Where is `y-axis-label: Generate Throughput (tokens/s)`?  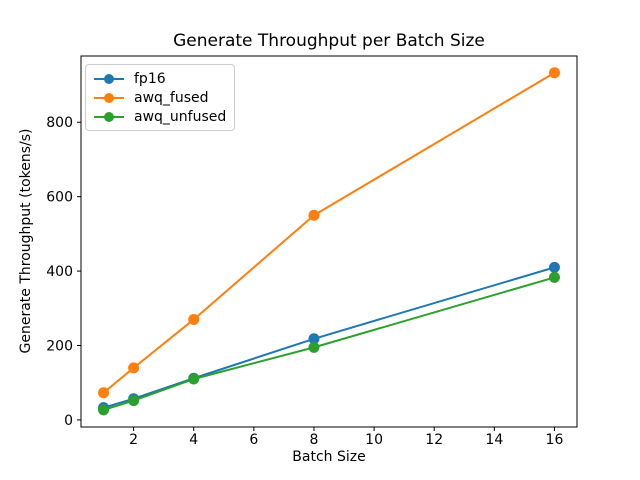 y-axis-label: Generate Throughput (tokens/s) is located at coordinates (26, 241).